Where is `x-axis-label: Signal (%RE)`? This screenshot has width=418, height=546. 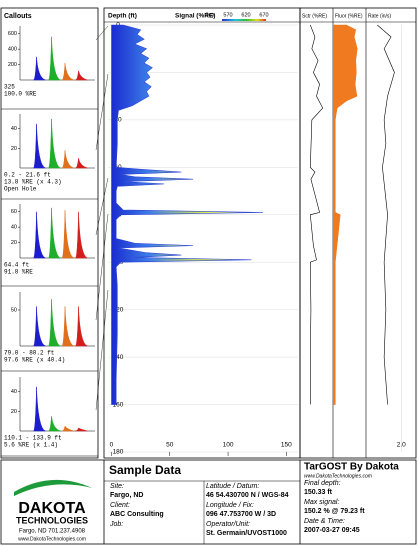 x-axis-label: Signal (%RE) is located at coordinates (195, 16).